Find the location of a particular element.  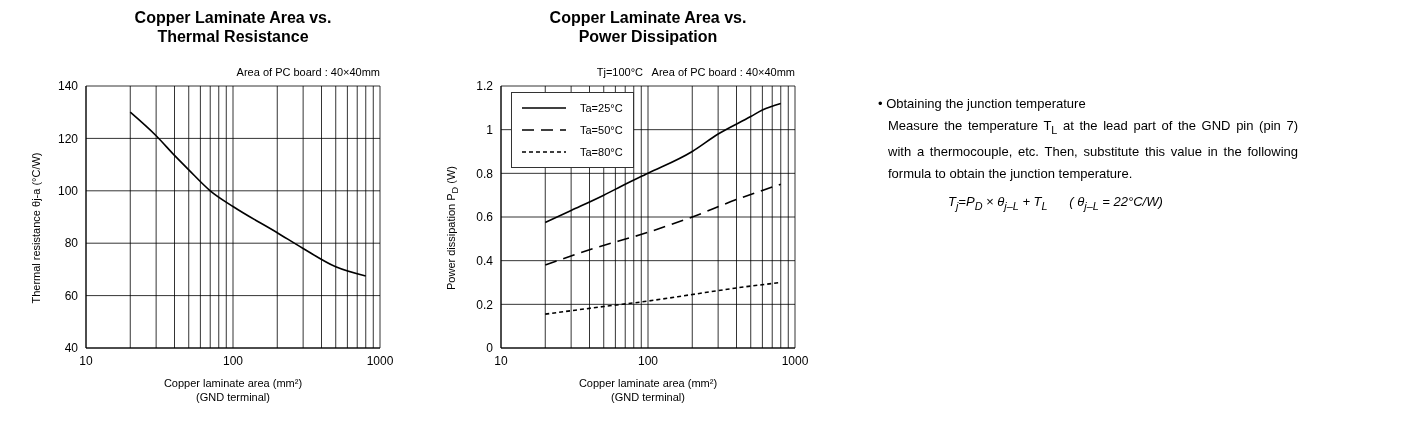

y-tick-label: 80 is located at coordinates (71, 243).